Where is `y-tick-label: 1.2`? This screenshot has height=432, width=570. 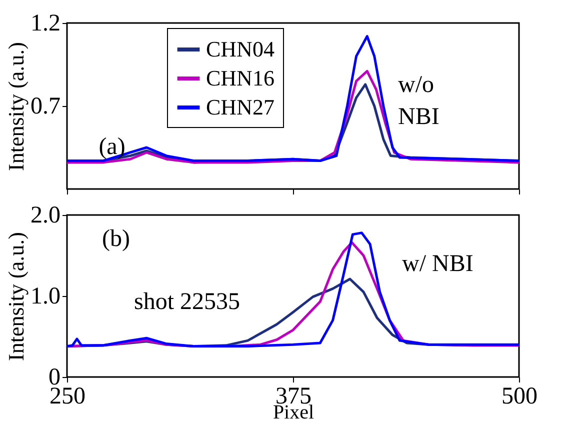 y-tick-label: 1.2 is located at coordinates (45, 23).